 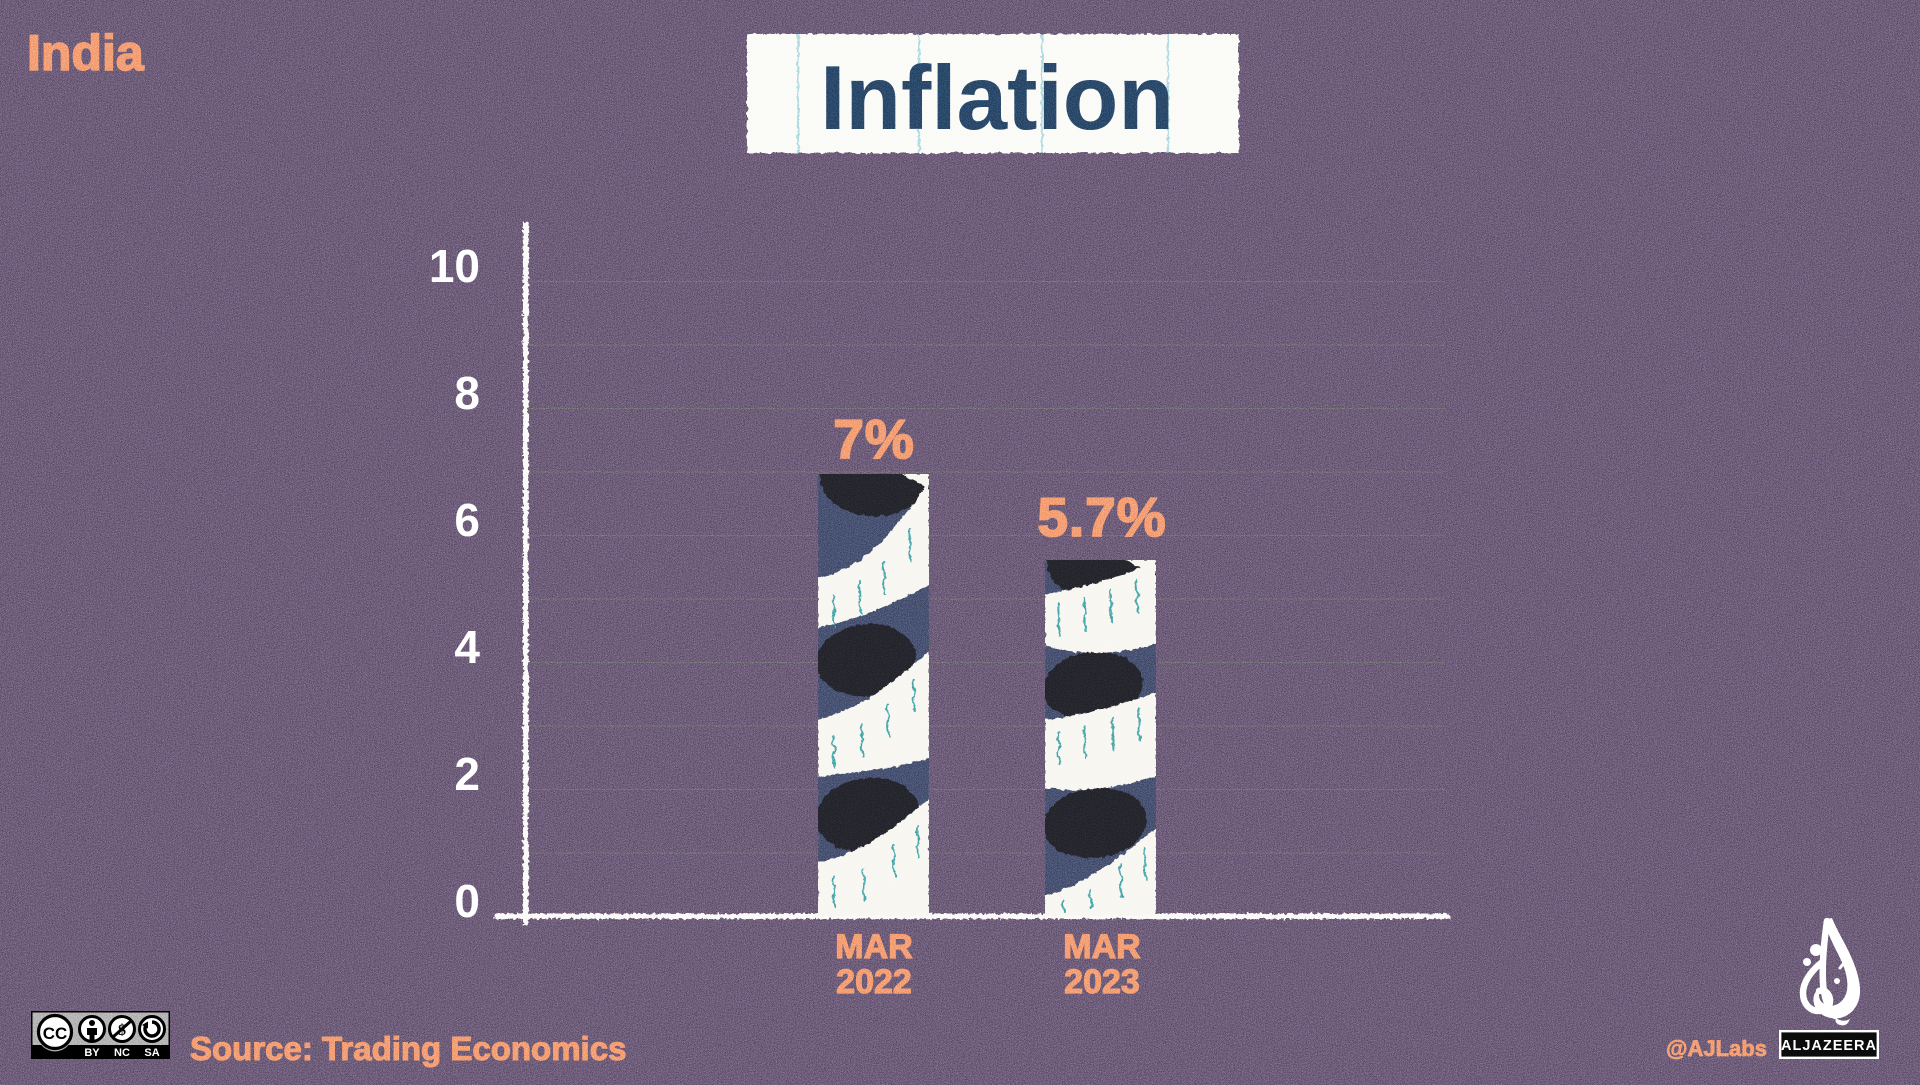 I want to click on svg-text: NC, so click(x=122, y=1053).